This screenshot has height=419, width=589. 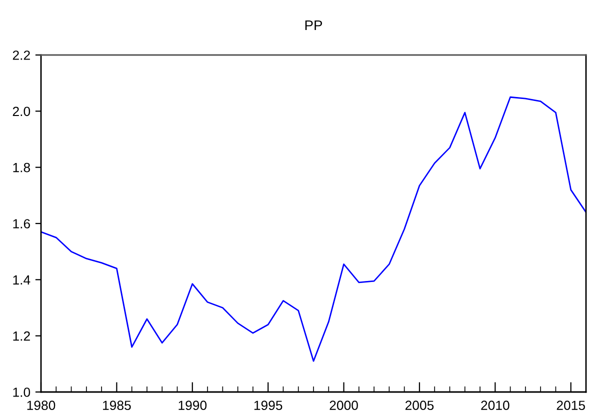 What do you see at coordinates (570, 405) in the screenshot?
I see `x-tick-label: 2015` at bounding box center [570, 405].